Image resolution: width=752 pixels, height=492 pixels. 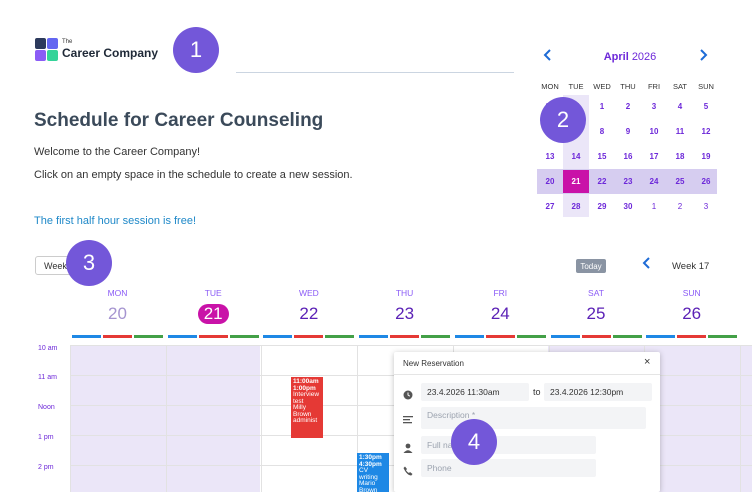 What do you see at coordinates (475, 392) in the screenshot?
I see `start-datetime-field: 23.4.2026 11:30am` at bounding box center [475, 392].